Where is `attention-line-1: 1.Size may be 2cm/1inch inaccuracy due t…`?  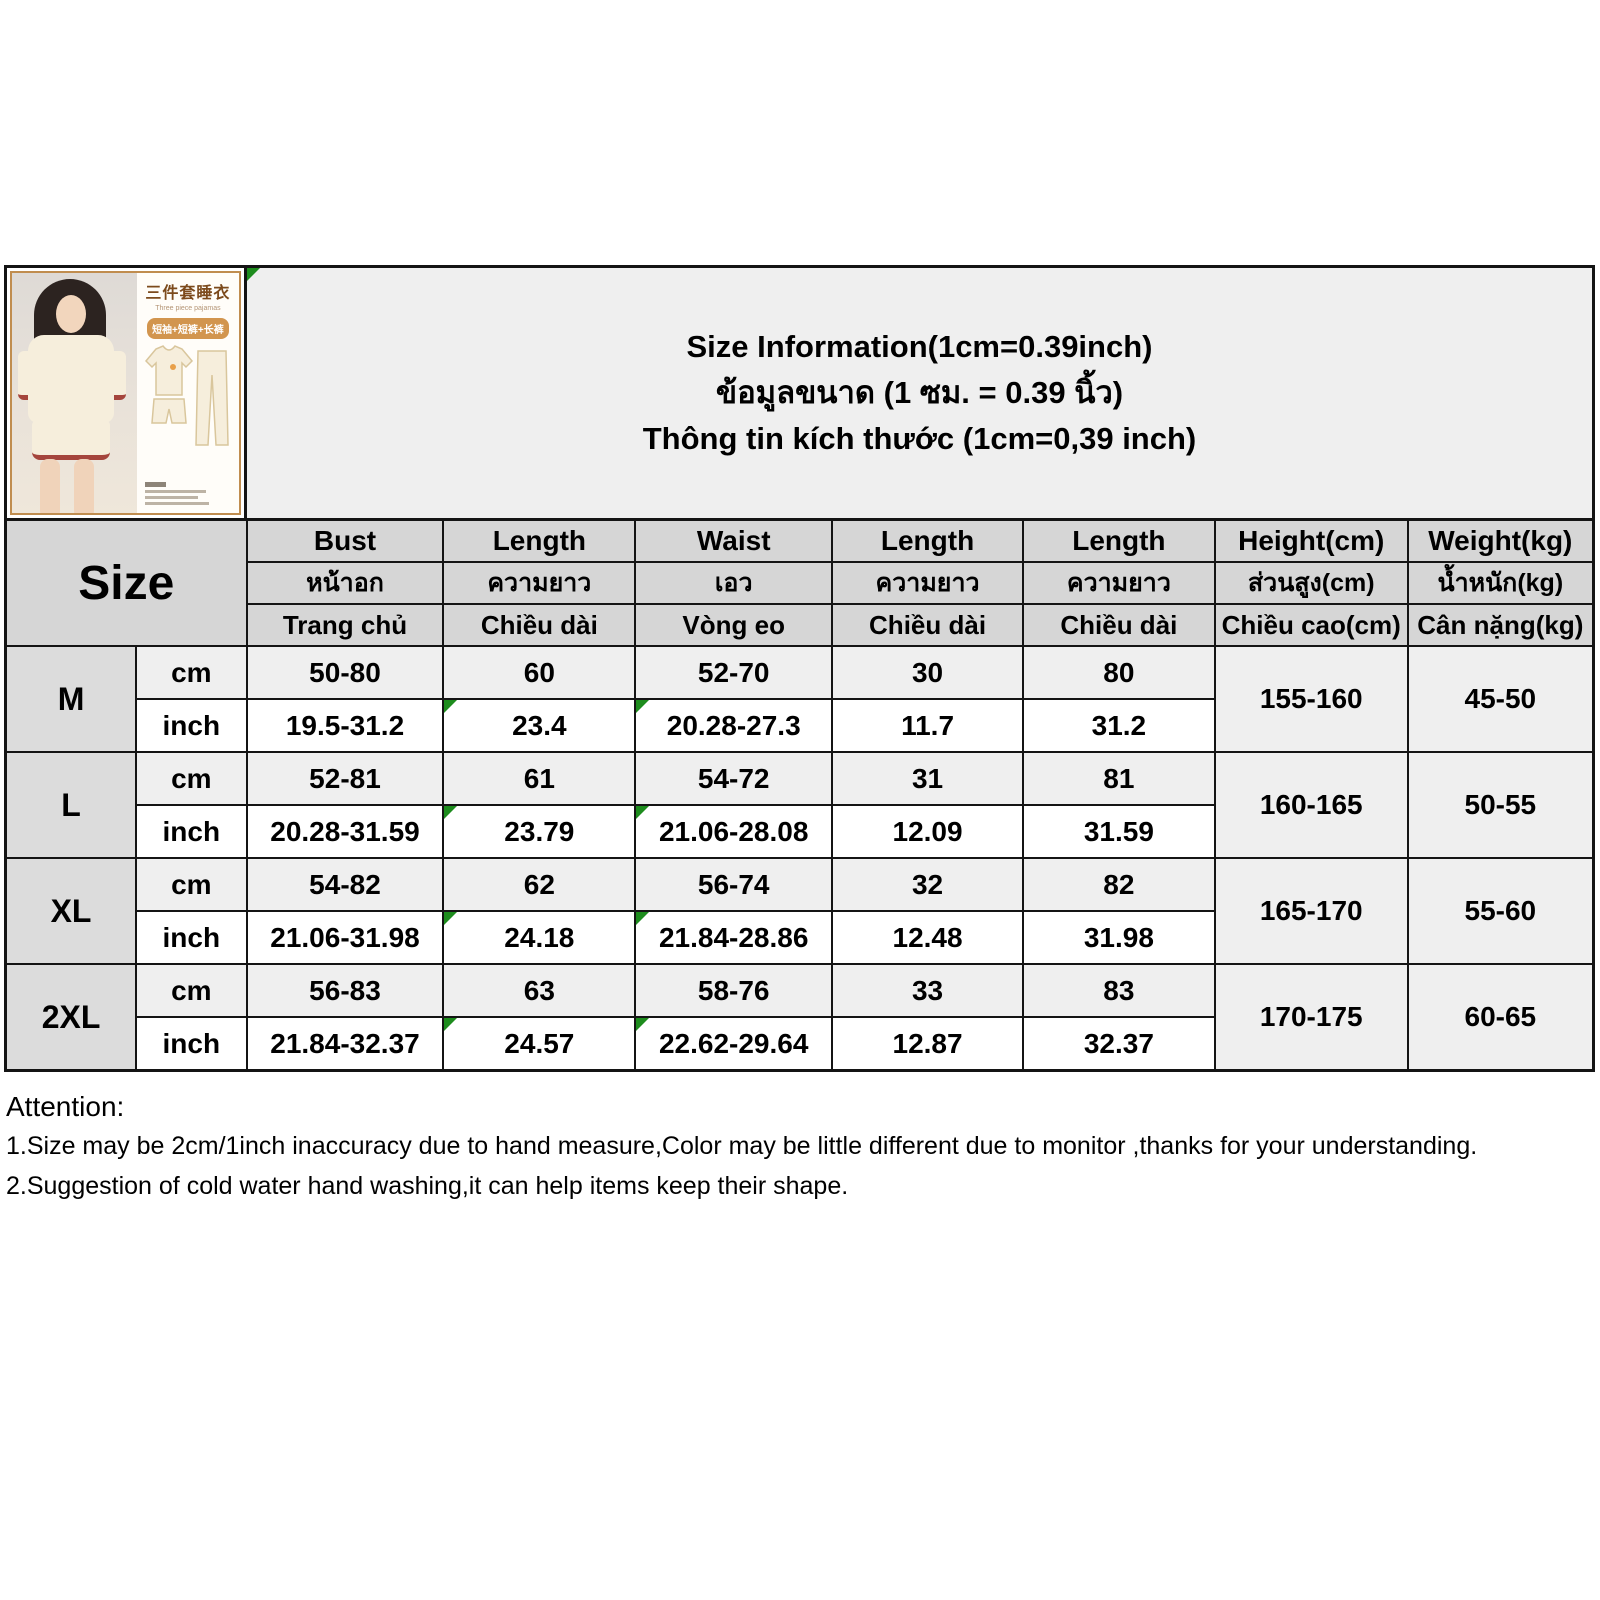 attention-line-1: 1.Size may be 2cm/1inch inaccuracy due t… is located at coordinates (742, 1146).